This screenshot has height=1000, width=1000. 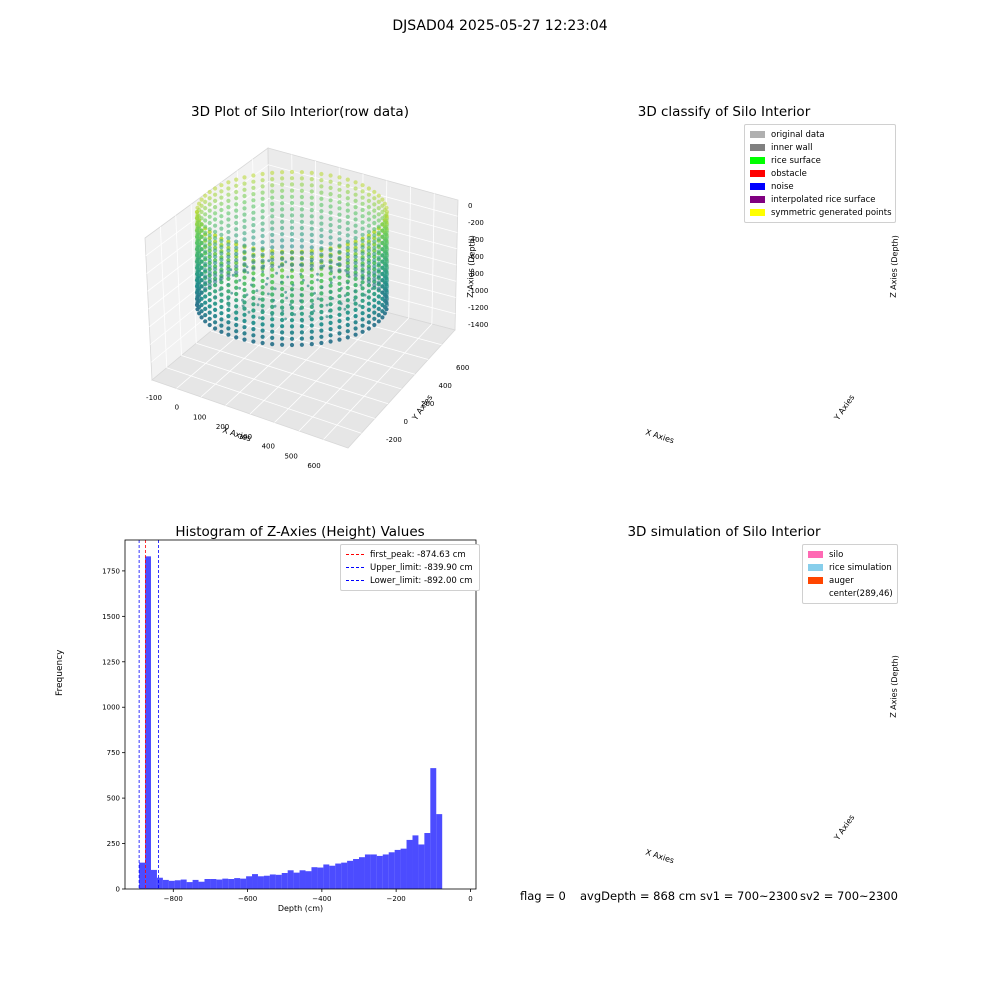 I want to click on raw-z-tick: -1000, so click(x=478, y=291).